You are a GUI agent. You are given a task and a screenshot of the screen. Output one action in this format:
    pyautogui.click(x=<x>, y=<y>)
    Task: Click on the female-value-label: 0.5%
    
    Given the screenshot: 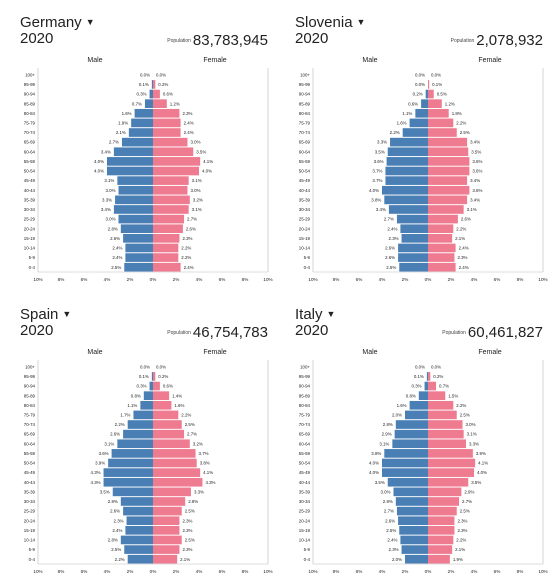 What is the action you would take?
    pyautogui.click(x=442, y=94)
    